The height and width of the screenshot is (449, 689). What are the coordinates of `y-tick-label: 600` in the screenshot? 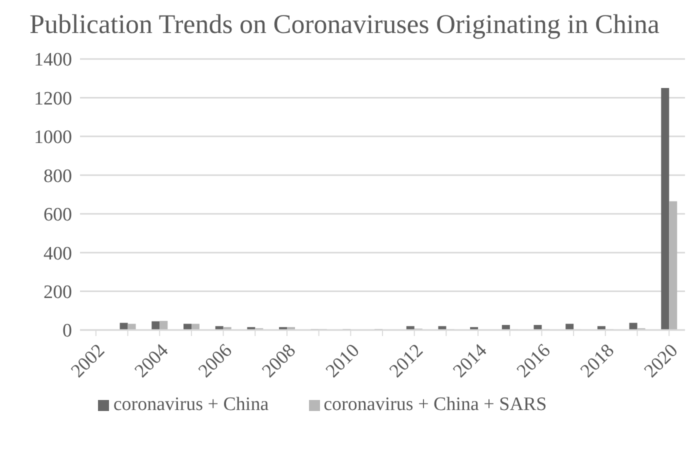 It's located at (58, 215).